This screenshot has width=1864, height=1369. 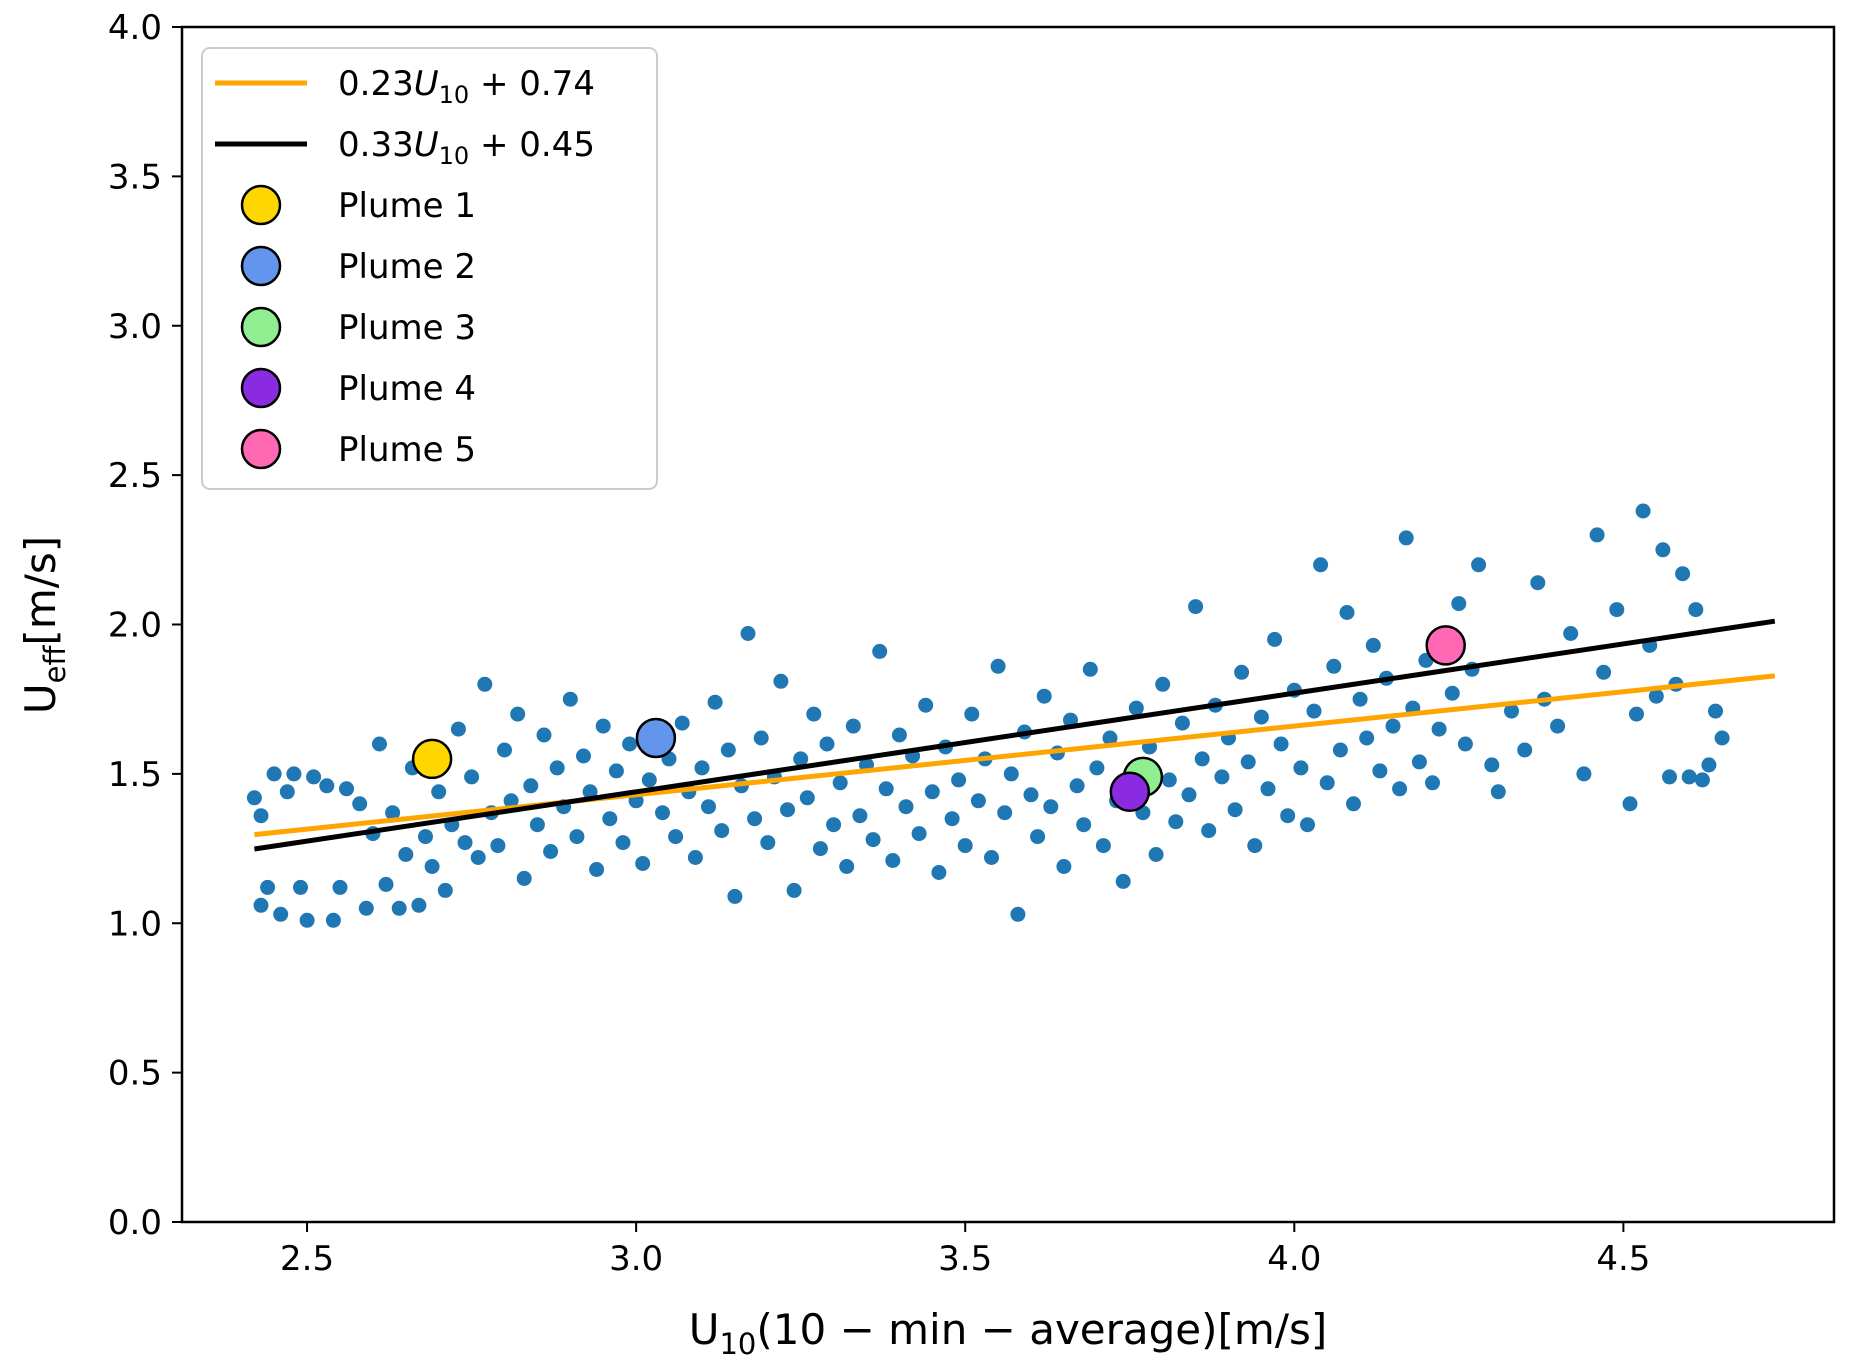 What do you see at coordinates (135, 924) in the screenshot?
I see `y-tick-label: 1.0` at bounding box center [135, 924].